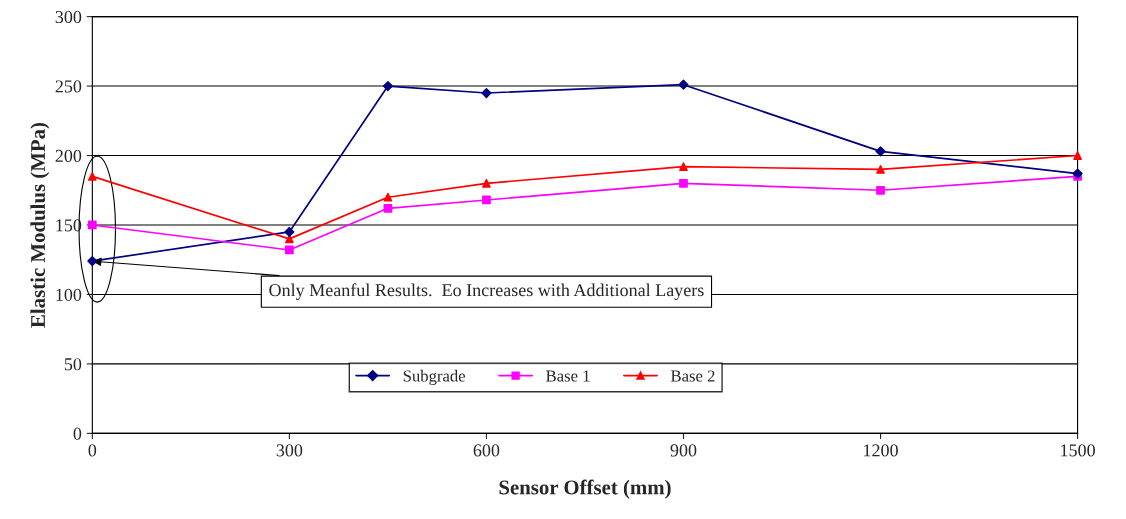 The height and width of the screenshot is (519, 1126). I want to click on y-tick-label: 0, so click(77, 433).